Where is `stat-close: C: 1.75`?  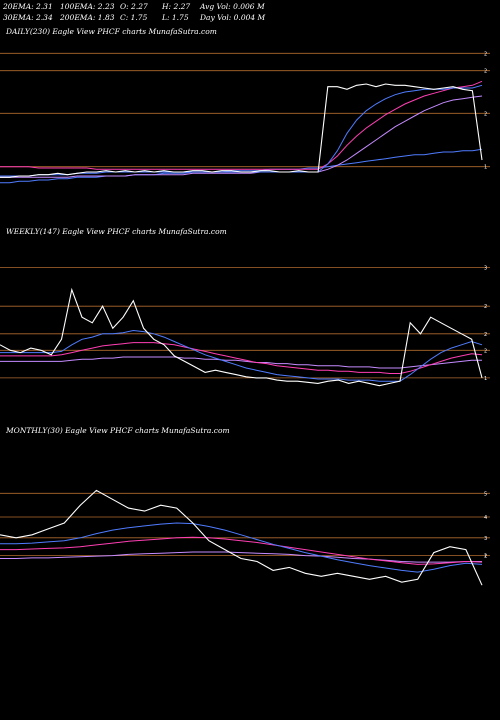
stat-close: C: 1.75 is located at coordinates (134, 17).